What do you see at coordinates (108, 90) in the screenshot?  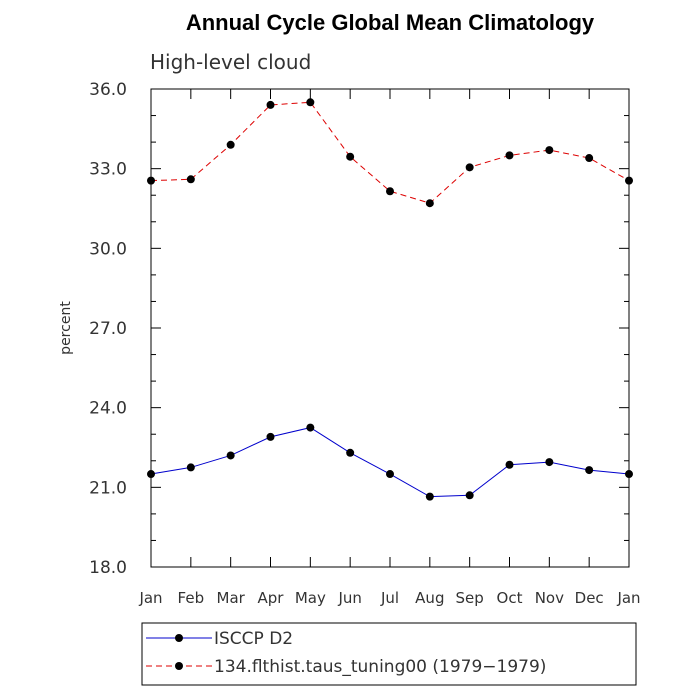 I see `y-tick-label: 36.0` at bounding box center [108, 90].